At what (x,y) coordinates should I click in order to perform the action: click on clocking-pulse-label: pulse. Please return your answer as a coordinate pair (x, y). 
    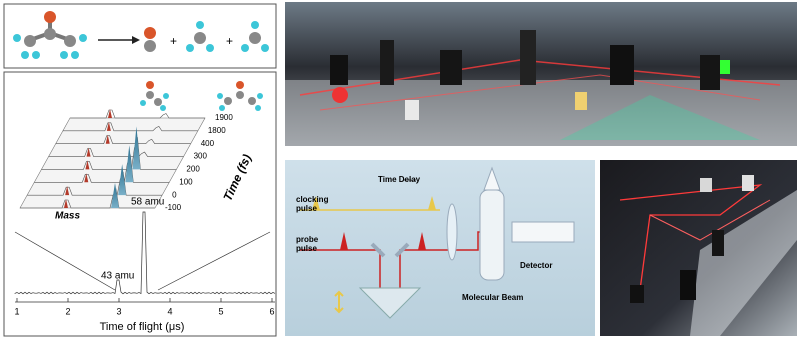
    Looking at the image, I should click on (306, 208).